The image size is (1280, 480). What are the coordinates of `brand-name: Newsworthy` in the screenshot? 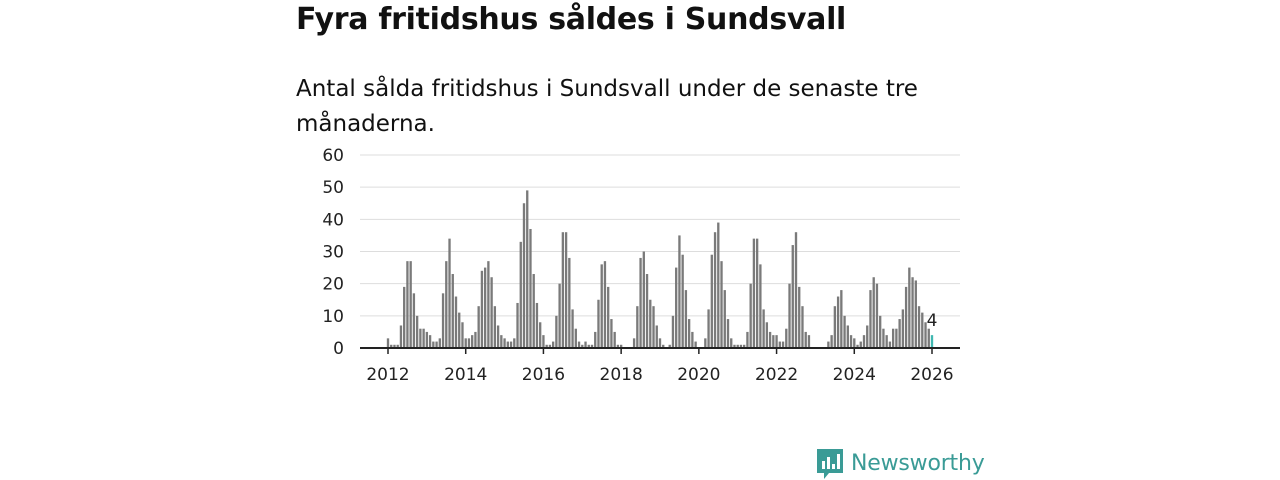 It's located at (918, 463).